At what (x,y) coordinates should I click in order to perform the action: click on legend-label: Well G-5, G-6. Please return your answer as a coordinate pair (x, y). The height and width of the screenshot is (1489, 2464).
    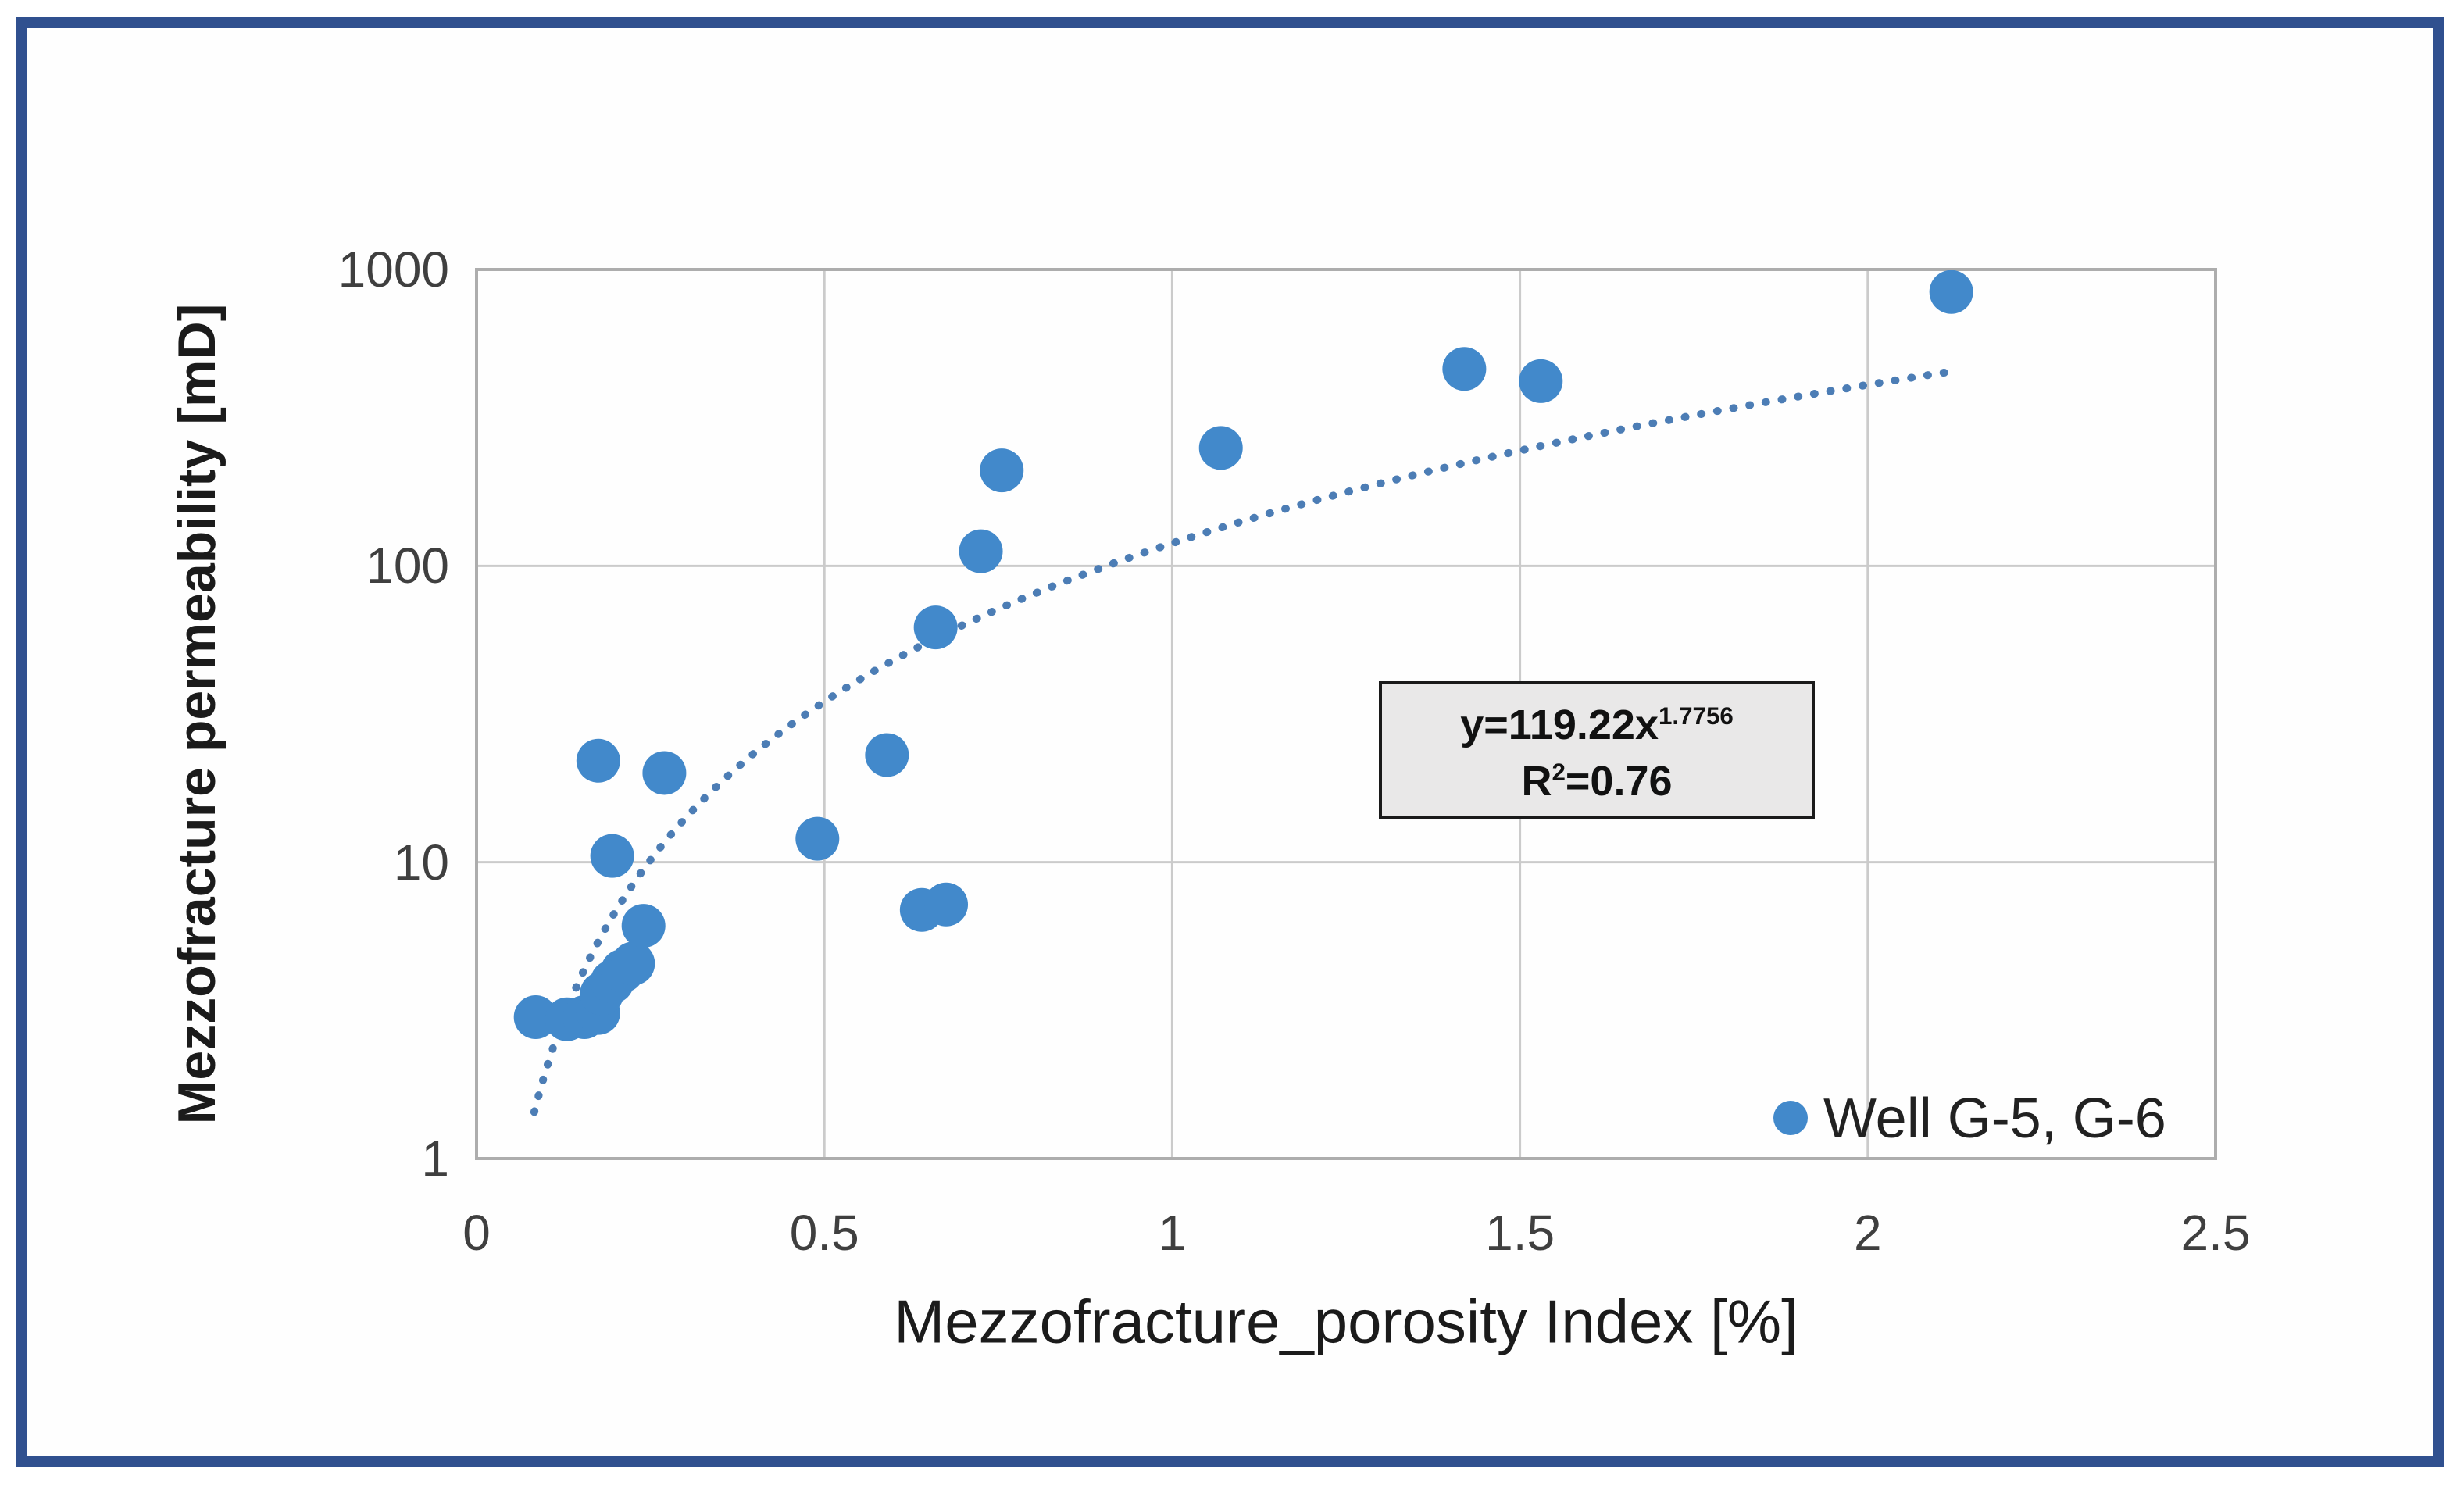
    Looking at the image, I should click on (1994, 1118).